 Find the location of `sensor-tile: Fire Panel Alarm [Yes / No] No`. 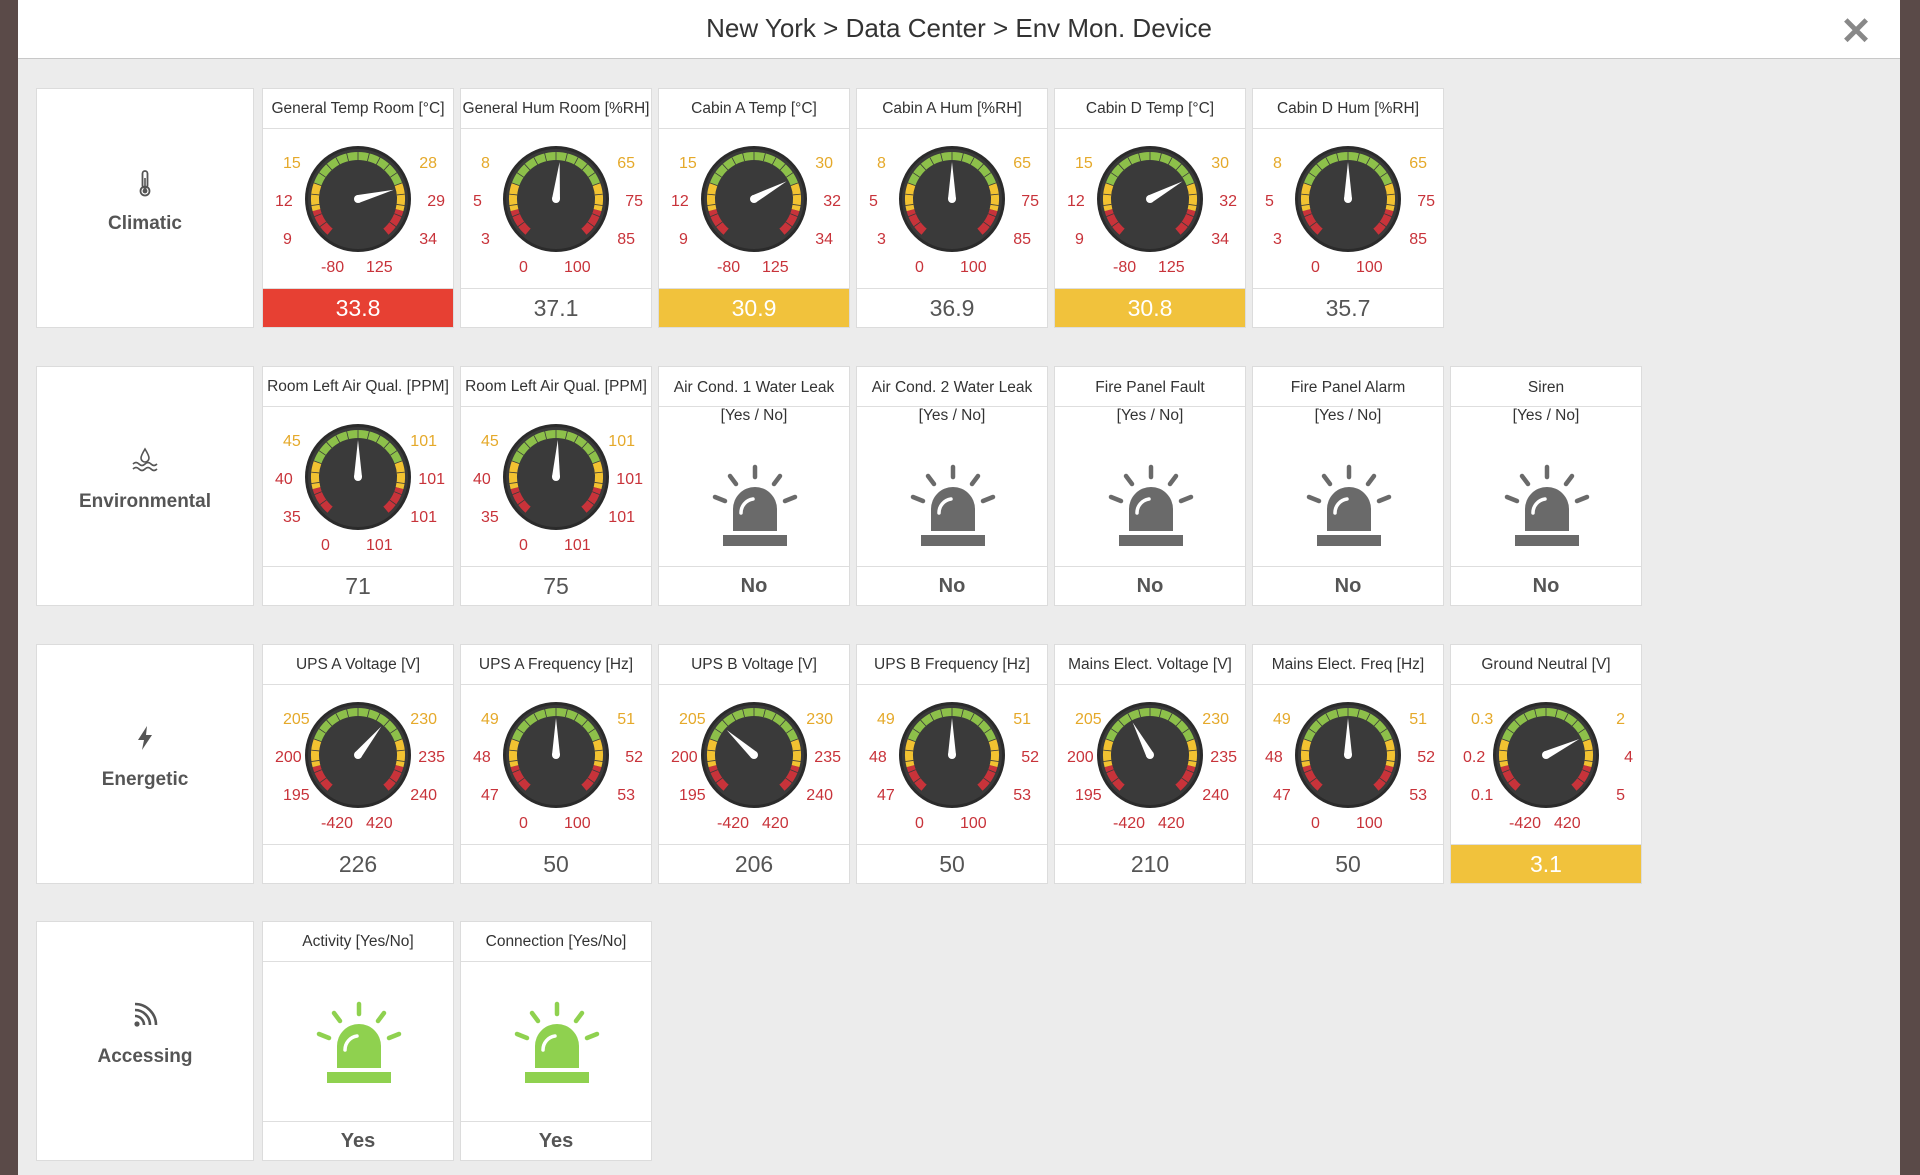

sensor-tile: Fire Panel Alarm [Yes / No] No is located at coordinates (1348, 486).